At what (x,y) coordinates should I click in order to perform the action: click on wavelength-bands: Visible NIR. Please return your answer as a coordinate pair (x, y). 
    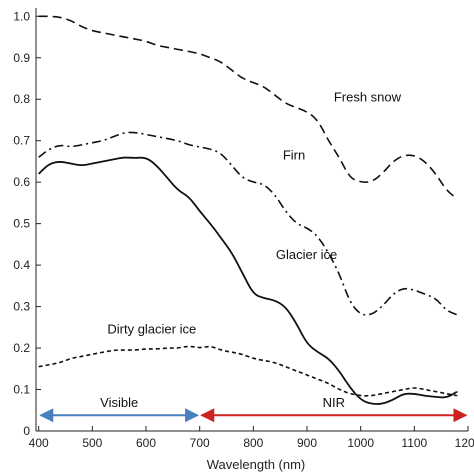
    Looking at the image, I should click on (253, 409).